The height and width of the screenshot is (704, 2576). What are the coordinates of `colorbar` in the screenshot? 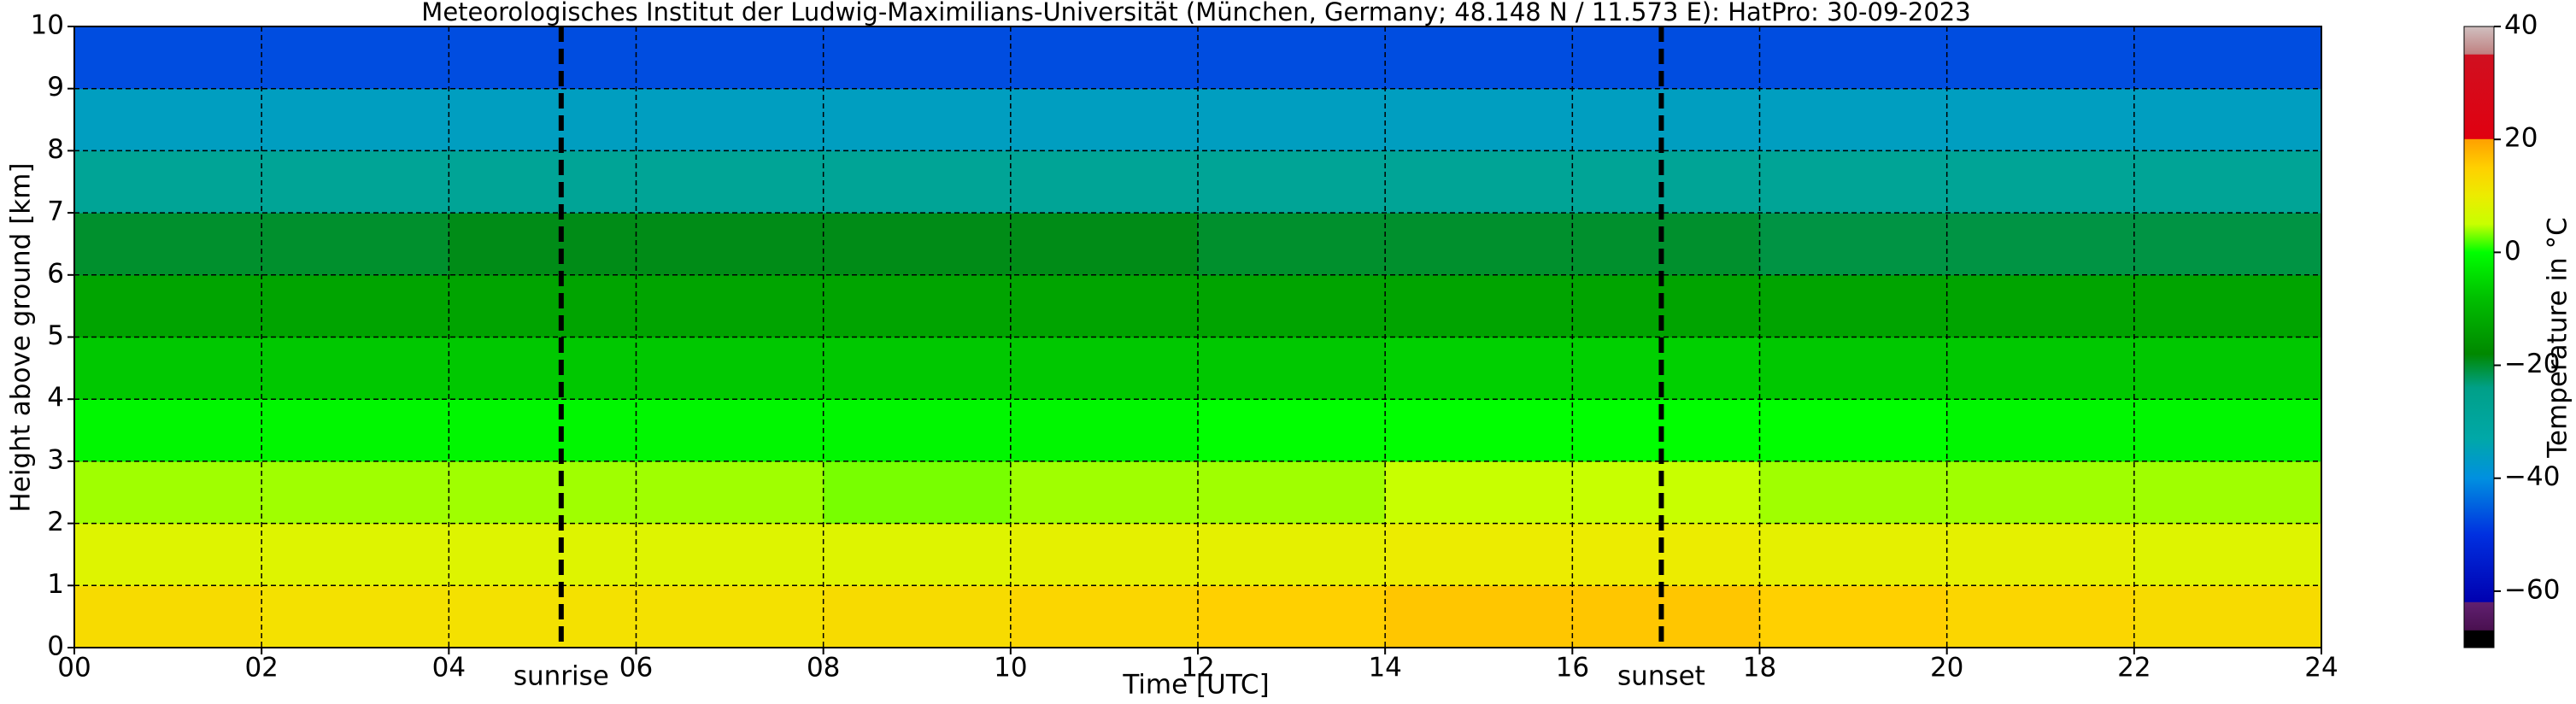 It's located at (2479, 337).